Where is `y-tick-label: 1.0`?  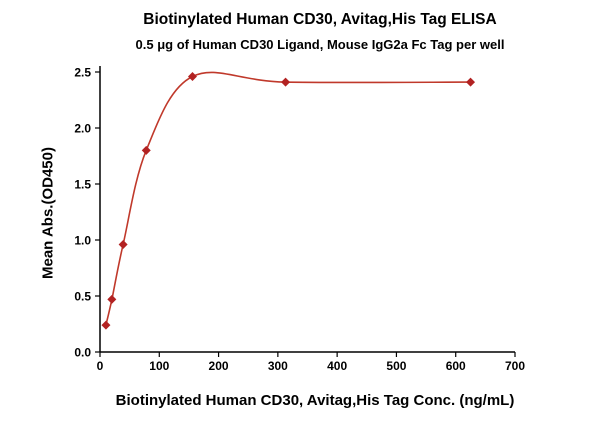 y-tick-label: 1.0 is located at coordinates (82, 241).